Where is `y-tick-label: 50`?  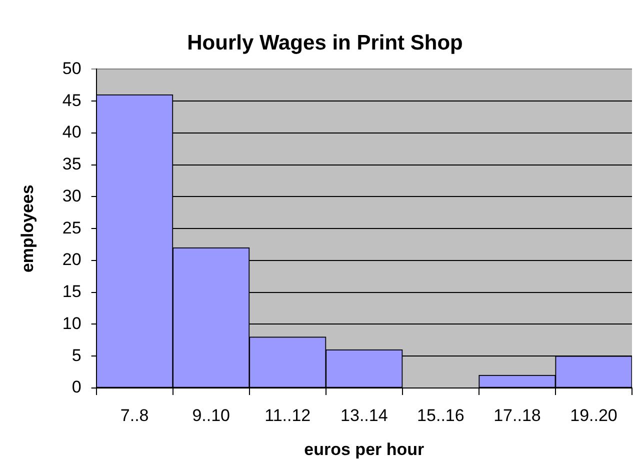 y-tick-label: 50 is located at coordinates (72, 68).